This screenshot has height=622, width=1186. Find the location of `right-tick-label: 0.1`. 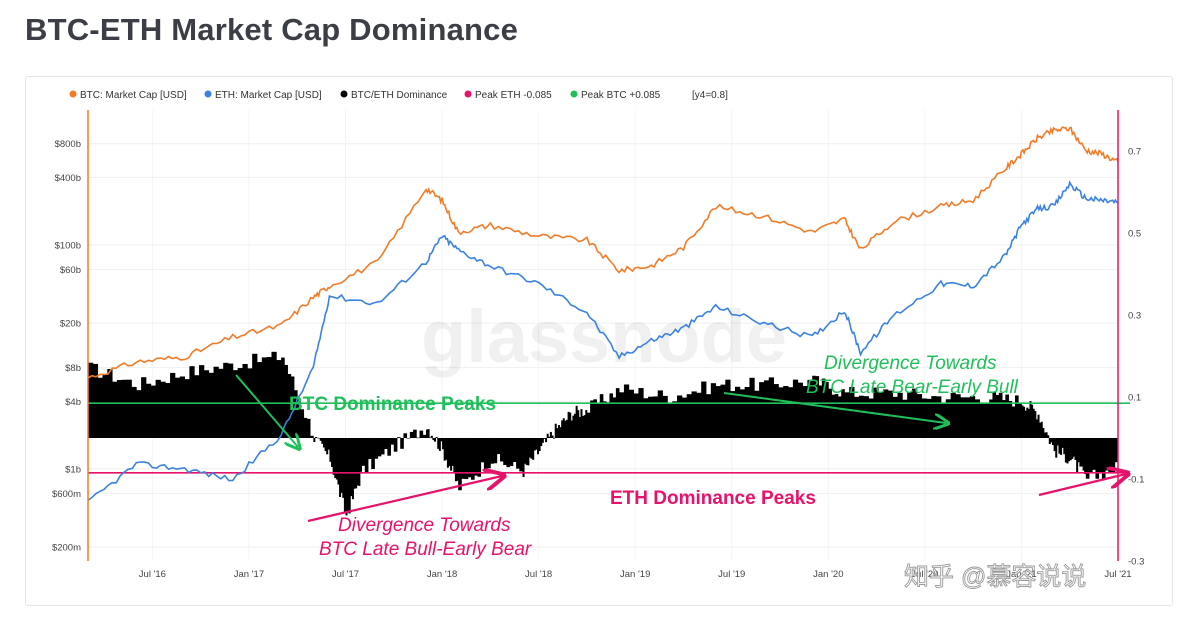

right-tick-label: 0.1 is located at coordinates (1134, 398).